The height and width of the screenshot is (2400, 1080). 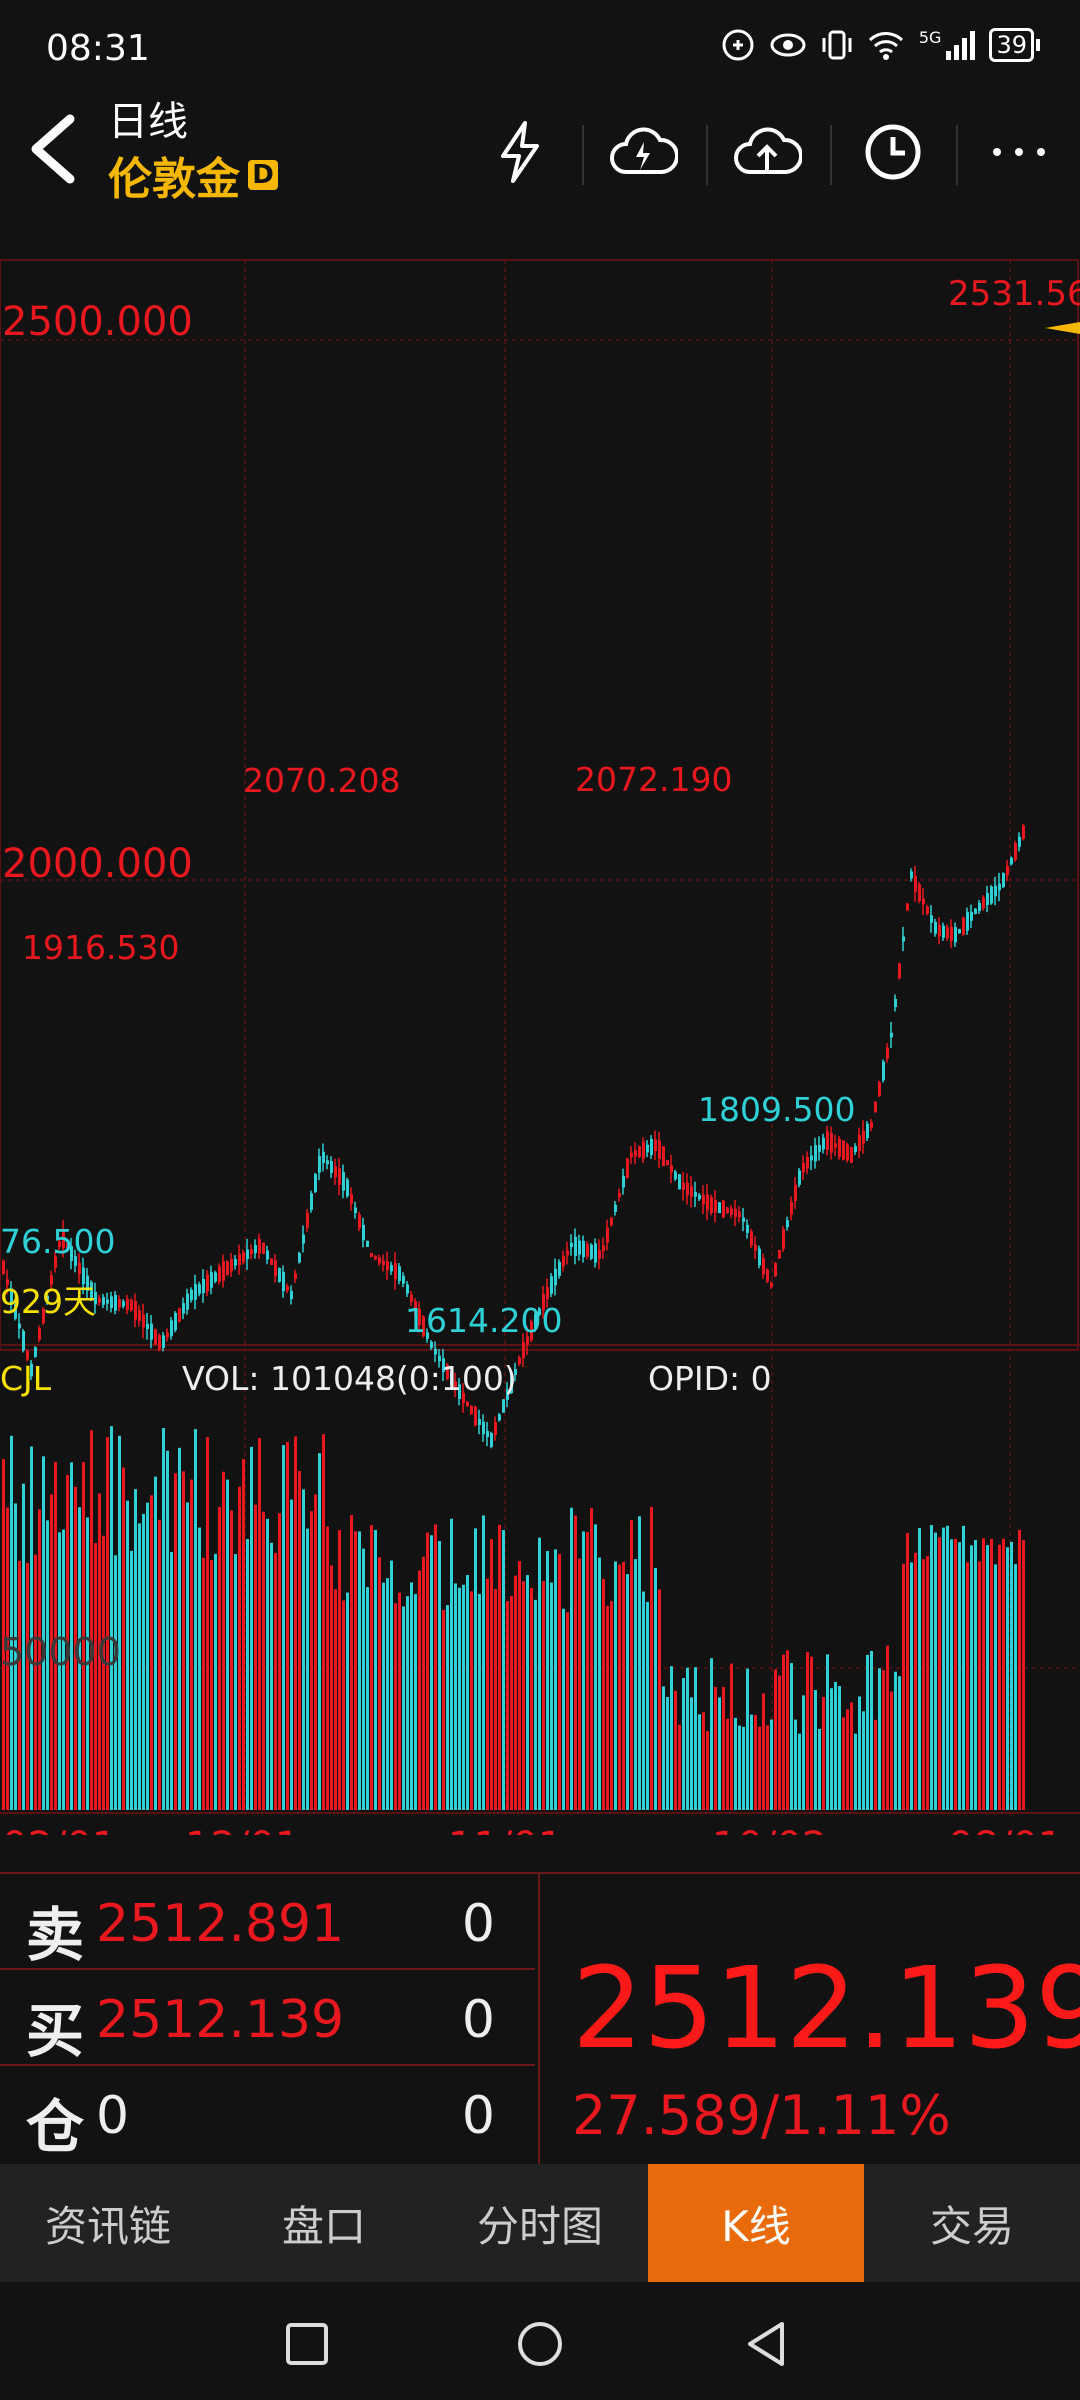 I want to click on more-button, so click(x=1019, y=152).